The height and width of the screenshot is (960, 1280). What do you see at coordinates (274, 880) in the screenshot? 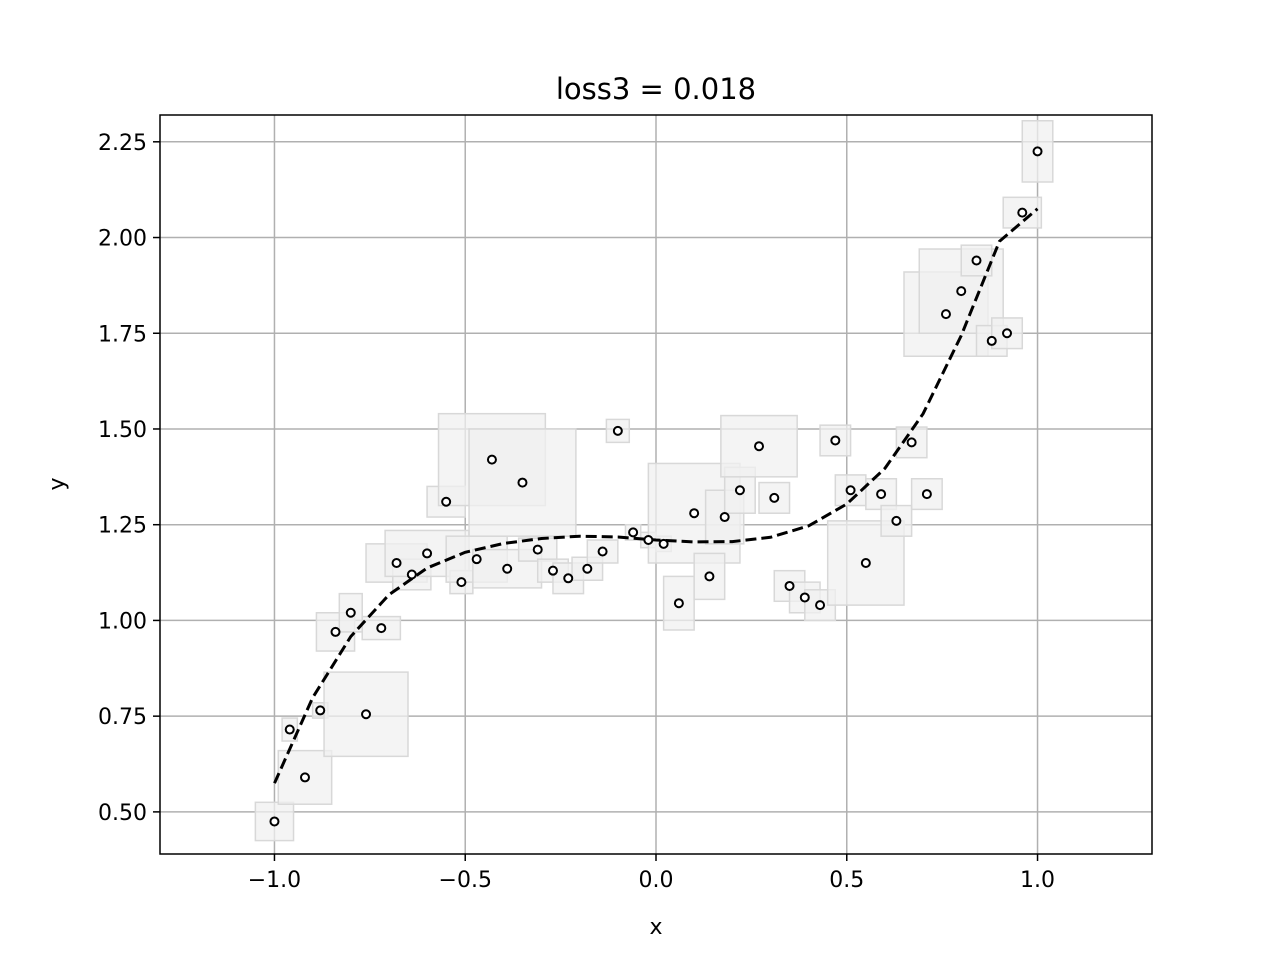
I see `x-tick-label: −1.0` at bounding box center [274, 880].